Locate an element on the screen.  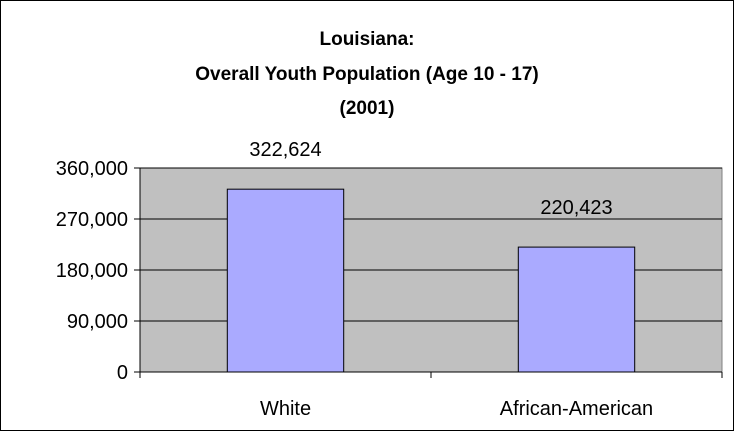
y-tick-label: 0 is located at coordinates (122, 373).